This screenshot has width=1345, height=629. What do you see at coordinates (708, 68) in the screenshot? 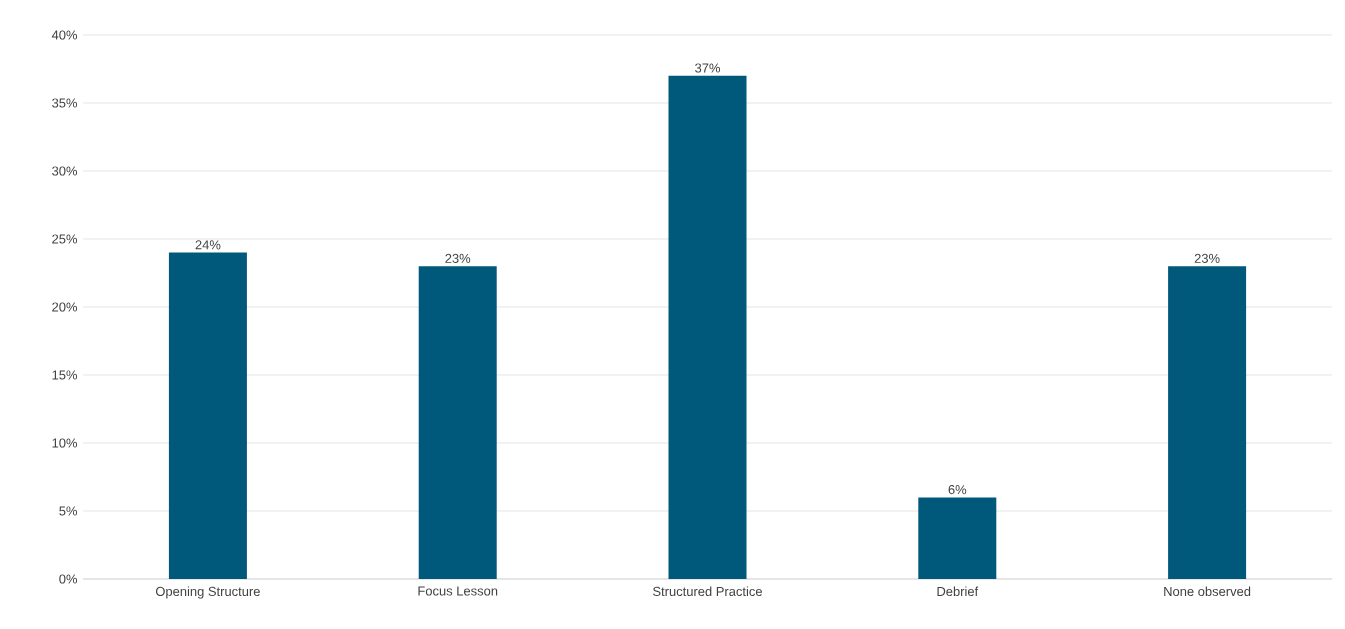
I see `data-label: 37%` at bounding box center [708, 68].